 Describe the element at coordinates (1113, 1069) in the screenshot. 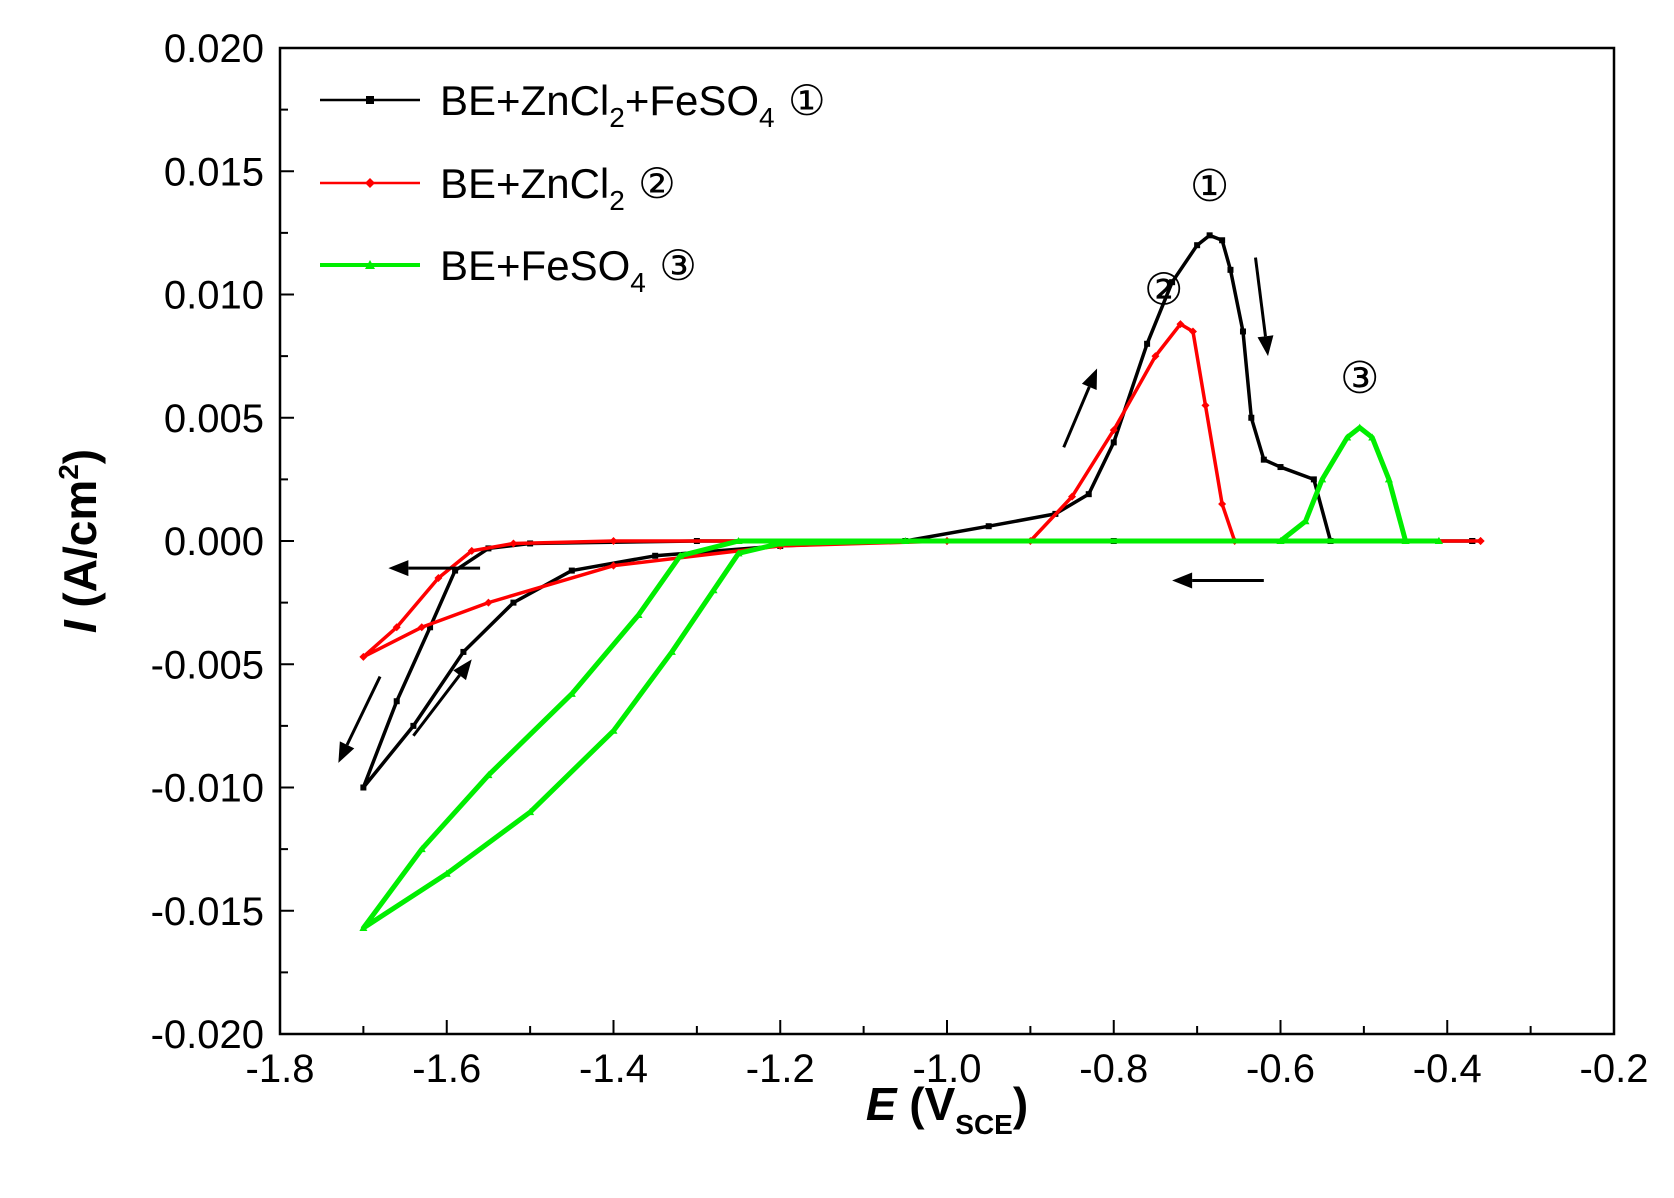

I see `x-tick-label: -0.8` at that location.